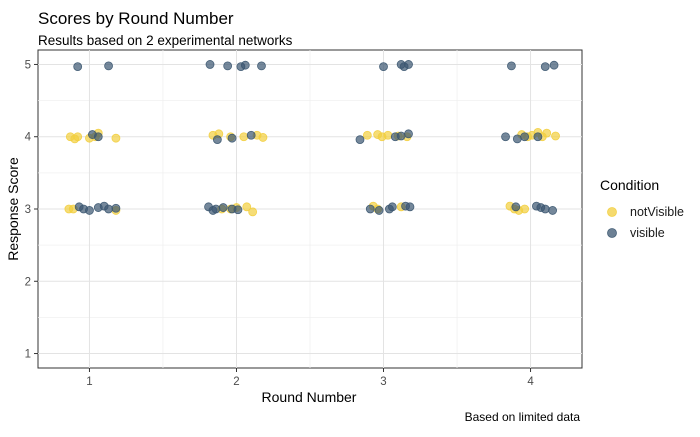  What do you see at coordinates (530, 382) in the screenshot?
I see `x-tick-label: 4` at bounding box center [530, 382].